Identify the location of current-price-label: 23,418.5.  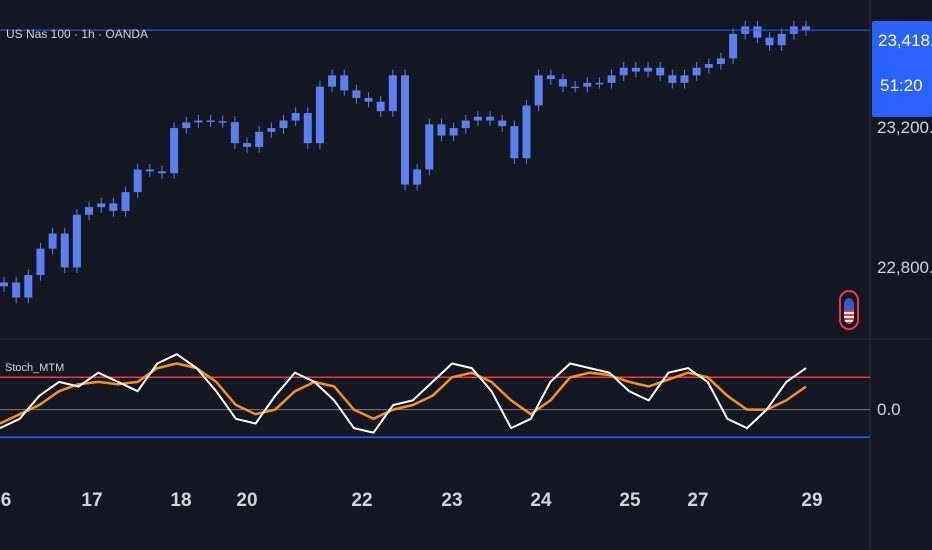
(905, 40).